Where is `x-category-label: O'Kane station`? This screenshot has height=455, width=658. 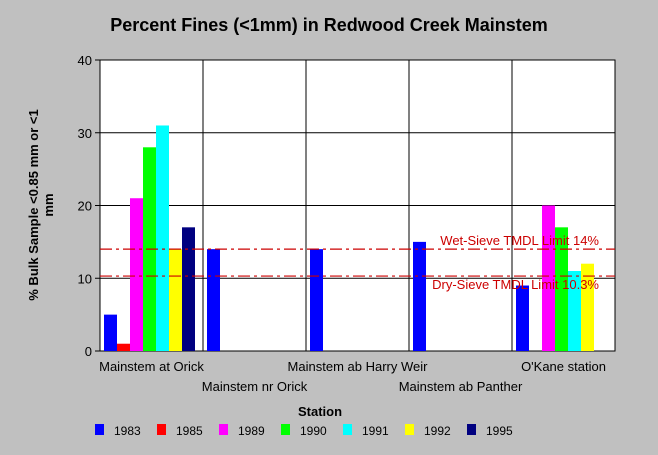
x-category-label: O'Kane station is located at coordinates (563, 366).